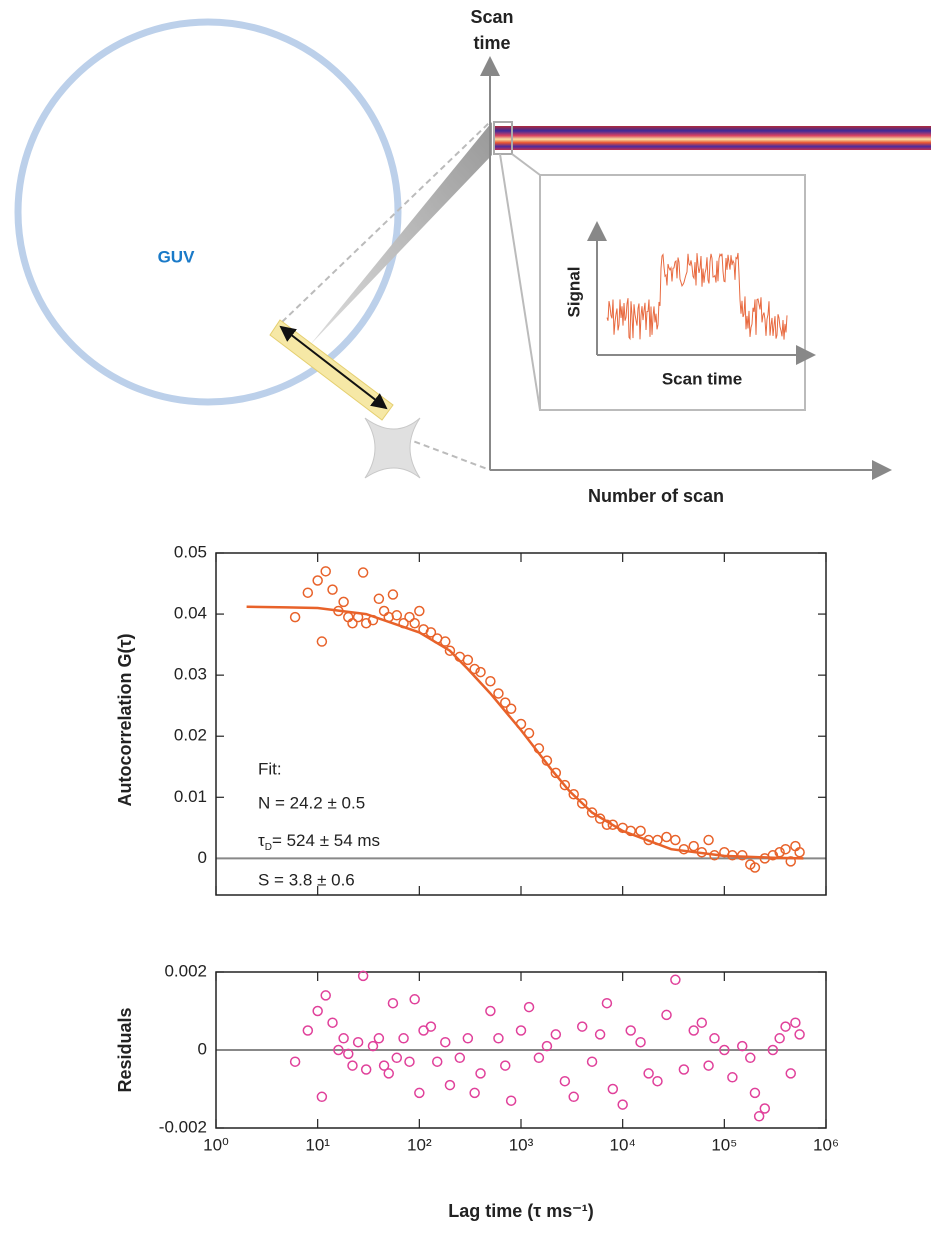  Describe the element at coordinates (573, 291) in the screenshot. I see `inset-label: Signal` at that location.